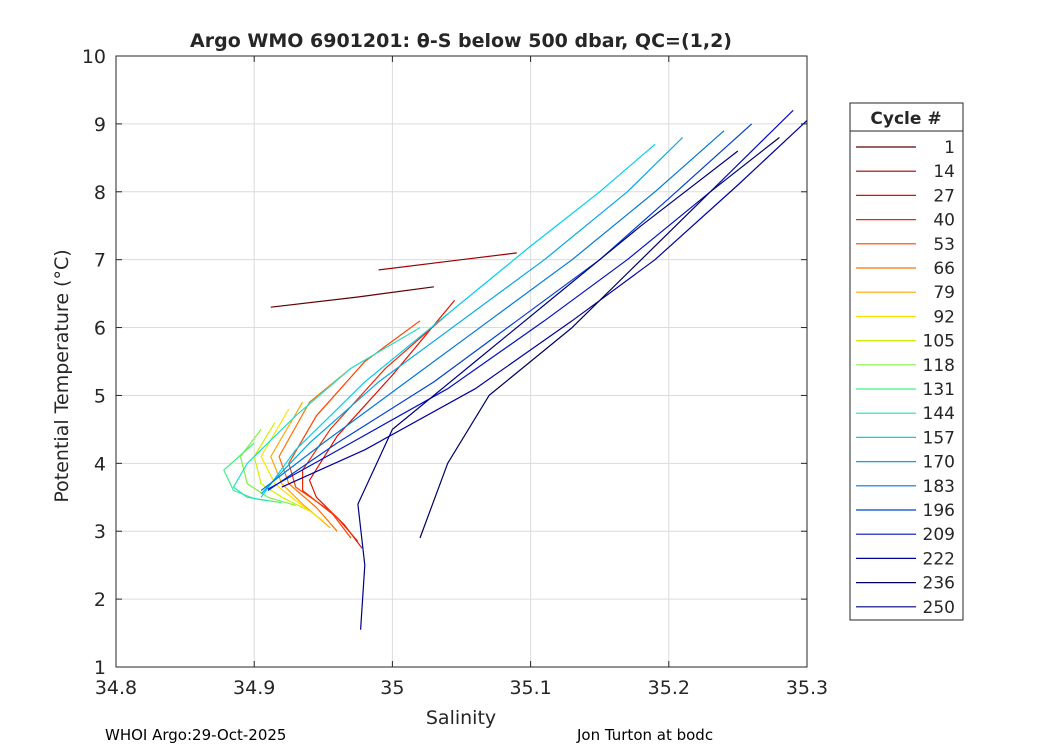  I want to click on y-tick-label: 10, so click(94, 57).